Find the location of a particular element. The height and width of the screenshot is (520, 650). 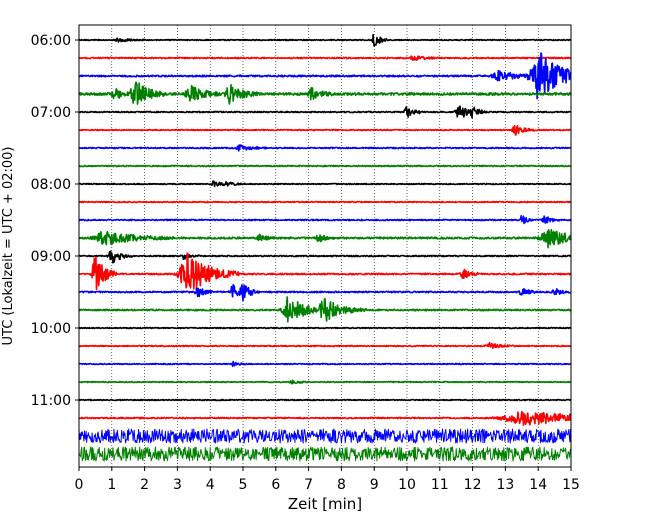

x-tick-label: 3 is located at coordinates (177, 485).